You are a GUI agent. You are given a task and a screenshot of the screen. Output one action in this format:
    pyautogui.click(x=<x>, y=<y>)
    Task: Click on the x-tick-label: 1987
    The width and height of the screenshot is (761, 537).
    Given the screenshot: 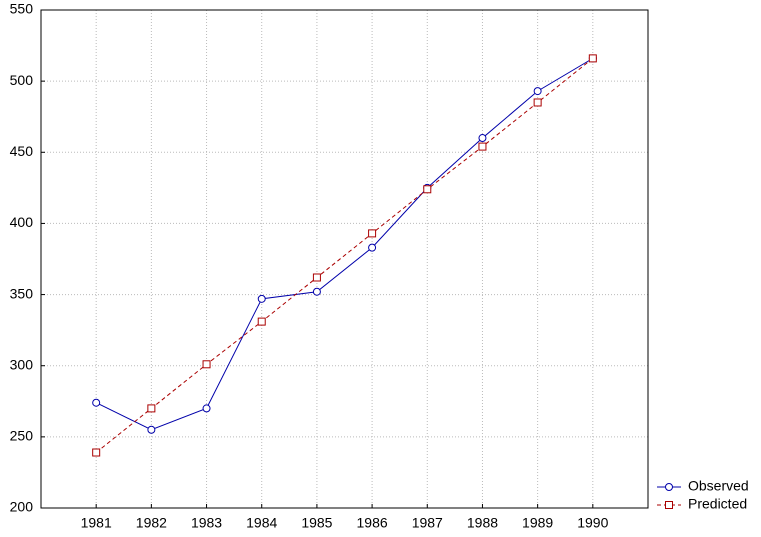 What is the action you would take?
    pyautogui.click(x=427, y=523)
    